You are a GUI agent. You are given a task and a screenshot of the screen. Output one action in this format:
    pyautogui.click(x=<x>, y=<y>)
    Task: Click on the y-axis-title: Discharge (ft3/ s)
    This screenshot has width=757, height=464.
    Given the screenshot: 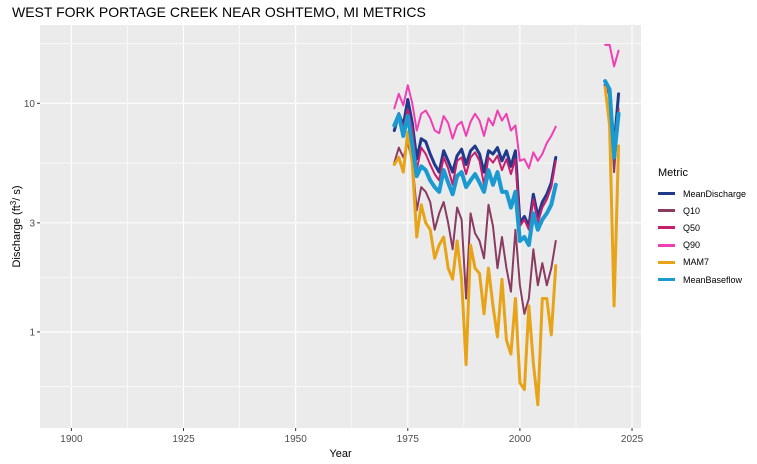 What is the action you would take?
    pyautogui.click(x=16, y=226)
    